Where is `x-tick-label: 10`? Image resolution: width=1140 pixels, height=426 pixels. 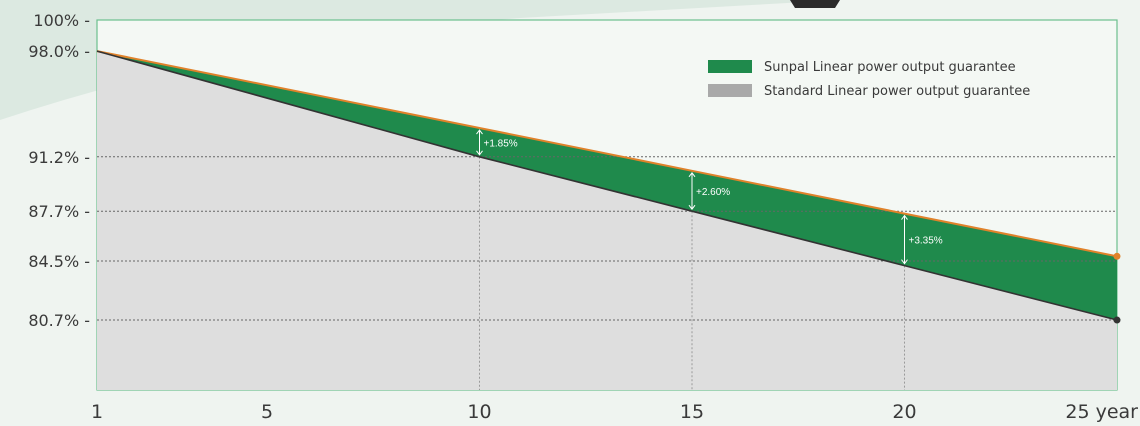
x-tick-label: 10 is located at coordinates (479, 412).